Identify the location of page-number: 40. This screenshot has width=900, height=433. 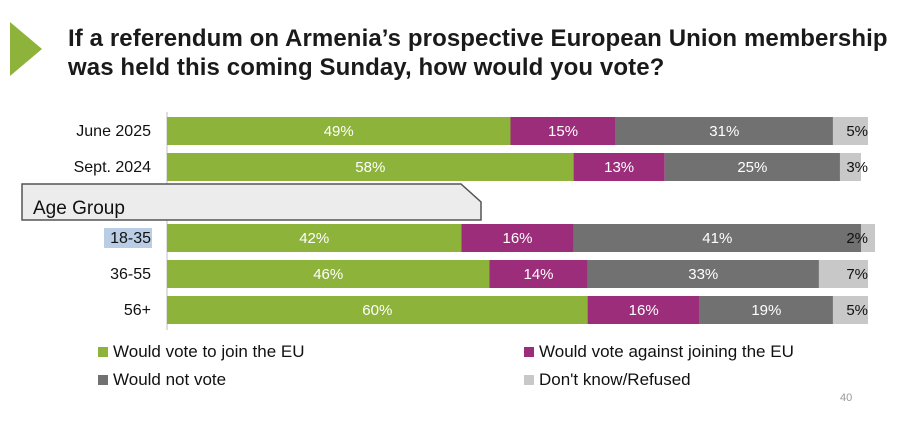
(846, 398).